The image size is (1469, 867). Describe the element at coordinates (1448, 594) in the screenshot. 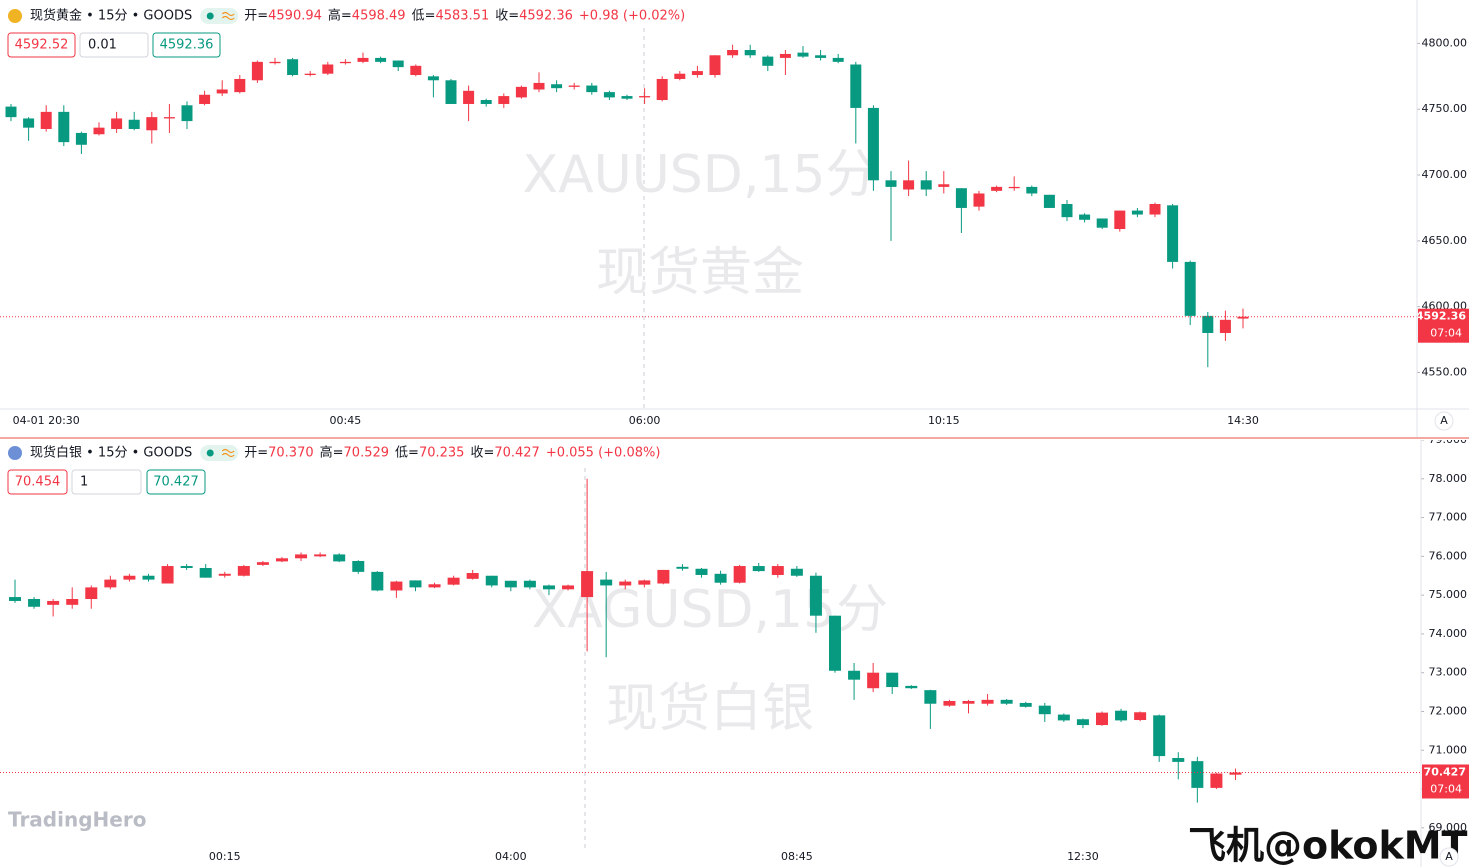

I see `y-tick-label: 75.000` at that location.